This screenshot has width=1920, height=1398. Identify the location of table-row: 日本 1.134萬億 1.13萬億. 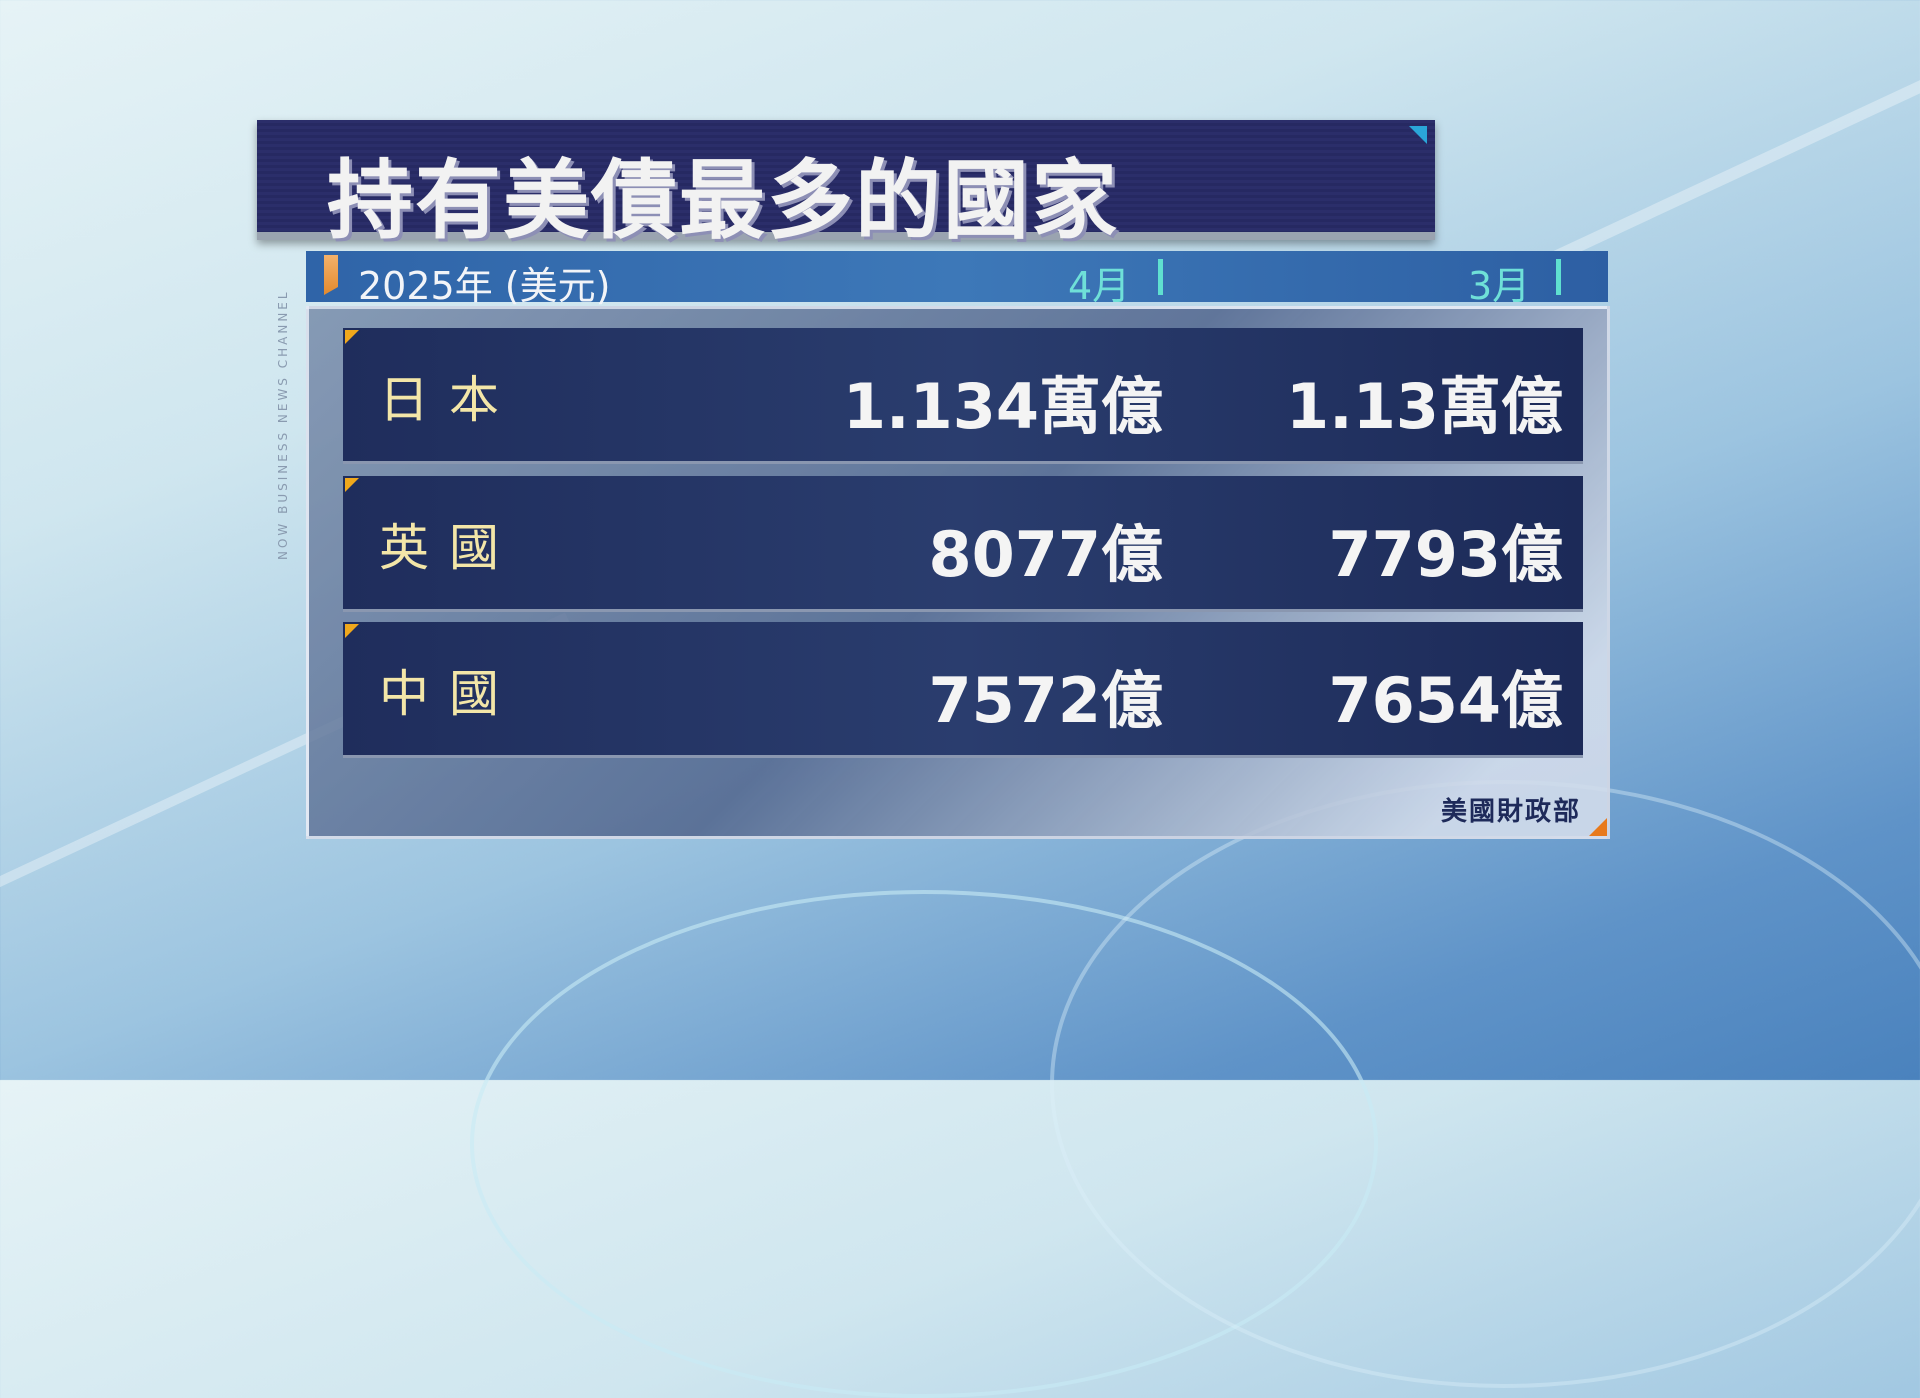
(963, 396).